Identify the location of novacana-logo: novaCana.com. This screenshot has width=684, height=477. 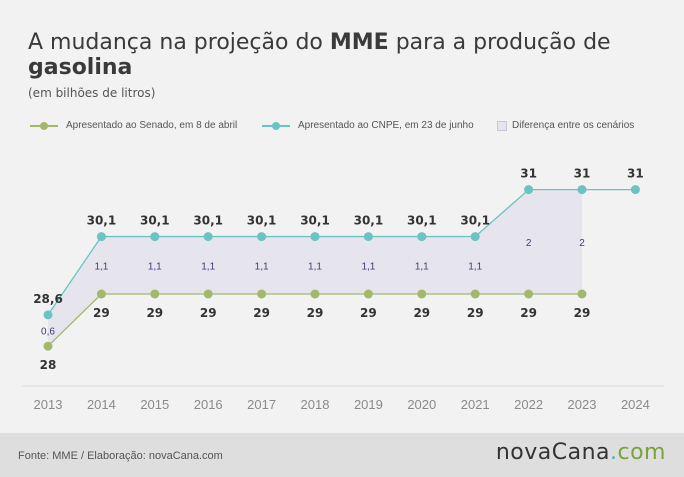
(581, 452).